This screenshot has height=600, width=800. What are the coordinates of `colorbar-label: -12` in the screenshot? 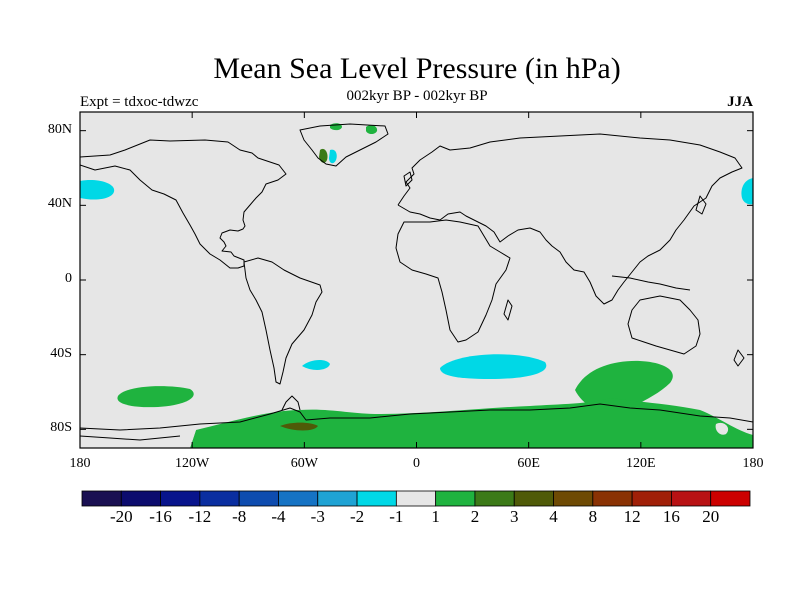 It's located at (200, 516).